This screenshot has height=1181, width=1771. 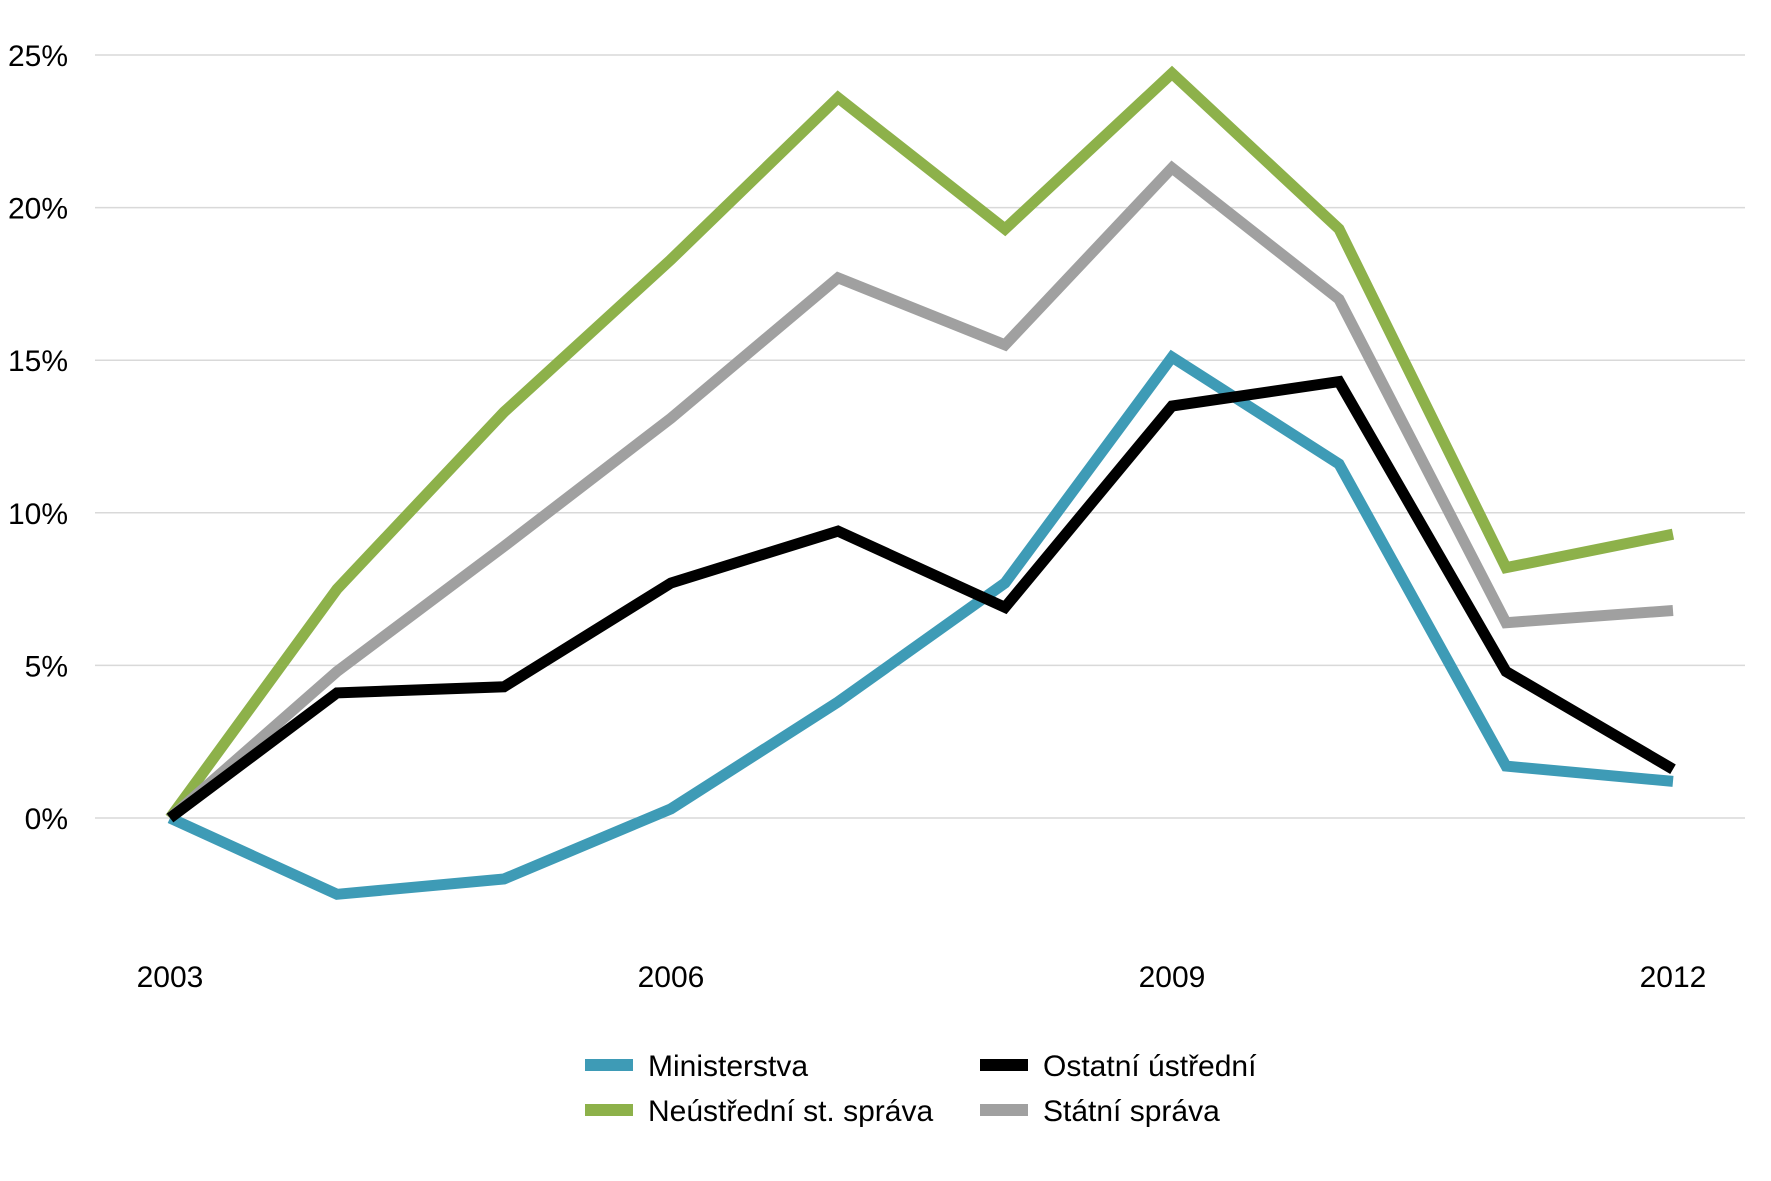 I want to click on legend-item: Neústřední st. správa, so click(x=759, y=1111).